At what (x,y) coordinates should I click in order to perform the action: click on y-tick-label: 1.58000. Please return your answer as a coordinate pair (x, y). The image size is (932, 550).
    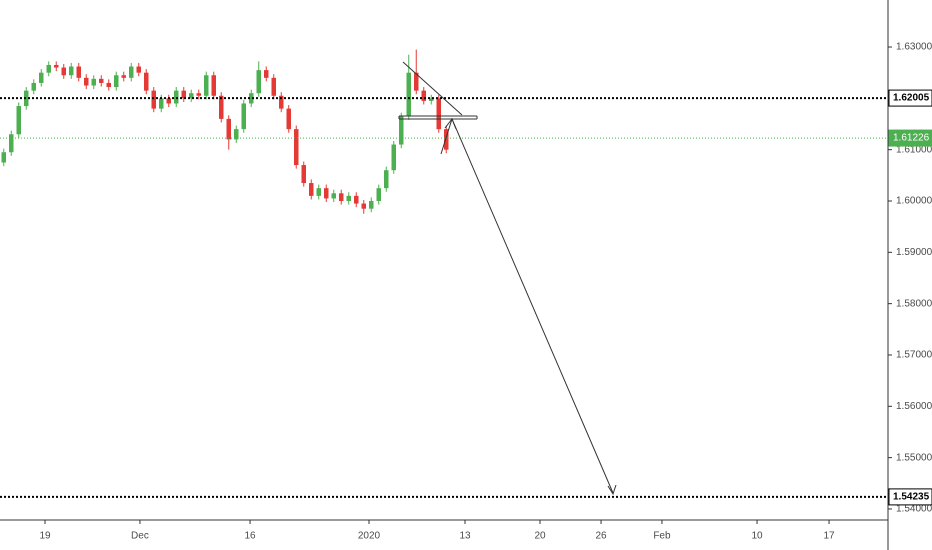
    Looking at the image, I should click on (914, 303).